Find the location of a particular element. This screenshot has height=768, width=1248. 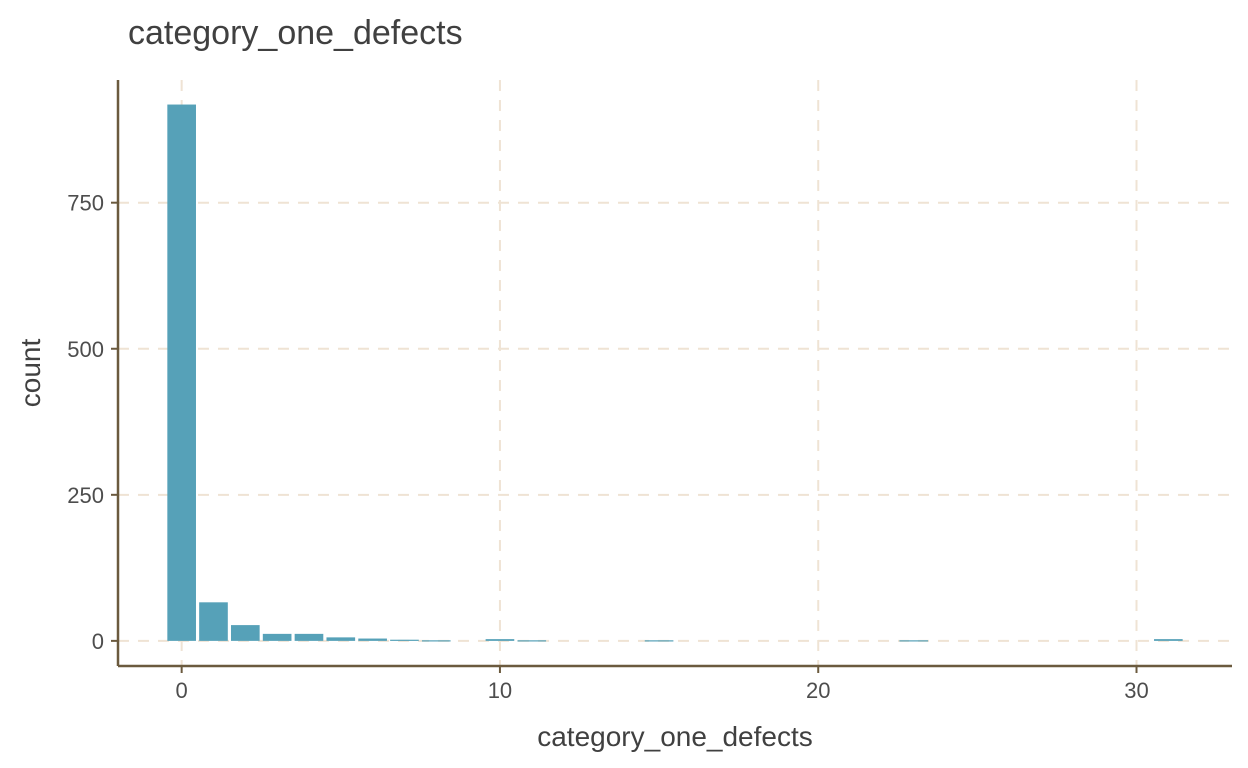

x-tick-label: 10 is located at coordinates (500, 690).